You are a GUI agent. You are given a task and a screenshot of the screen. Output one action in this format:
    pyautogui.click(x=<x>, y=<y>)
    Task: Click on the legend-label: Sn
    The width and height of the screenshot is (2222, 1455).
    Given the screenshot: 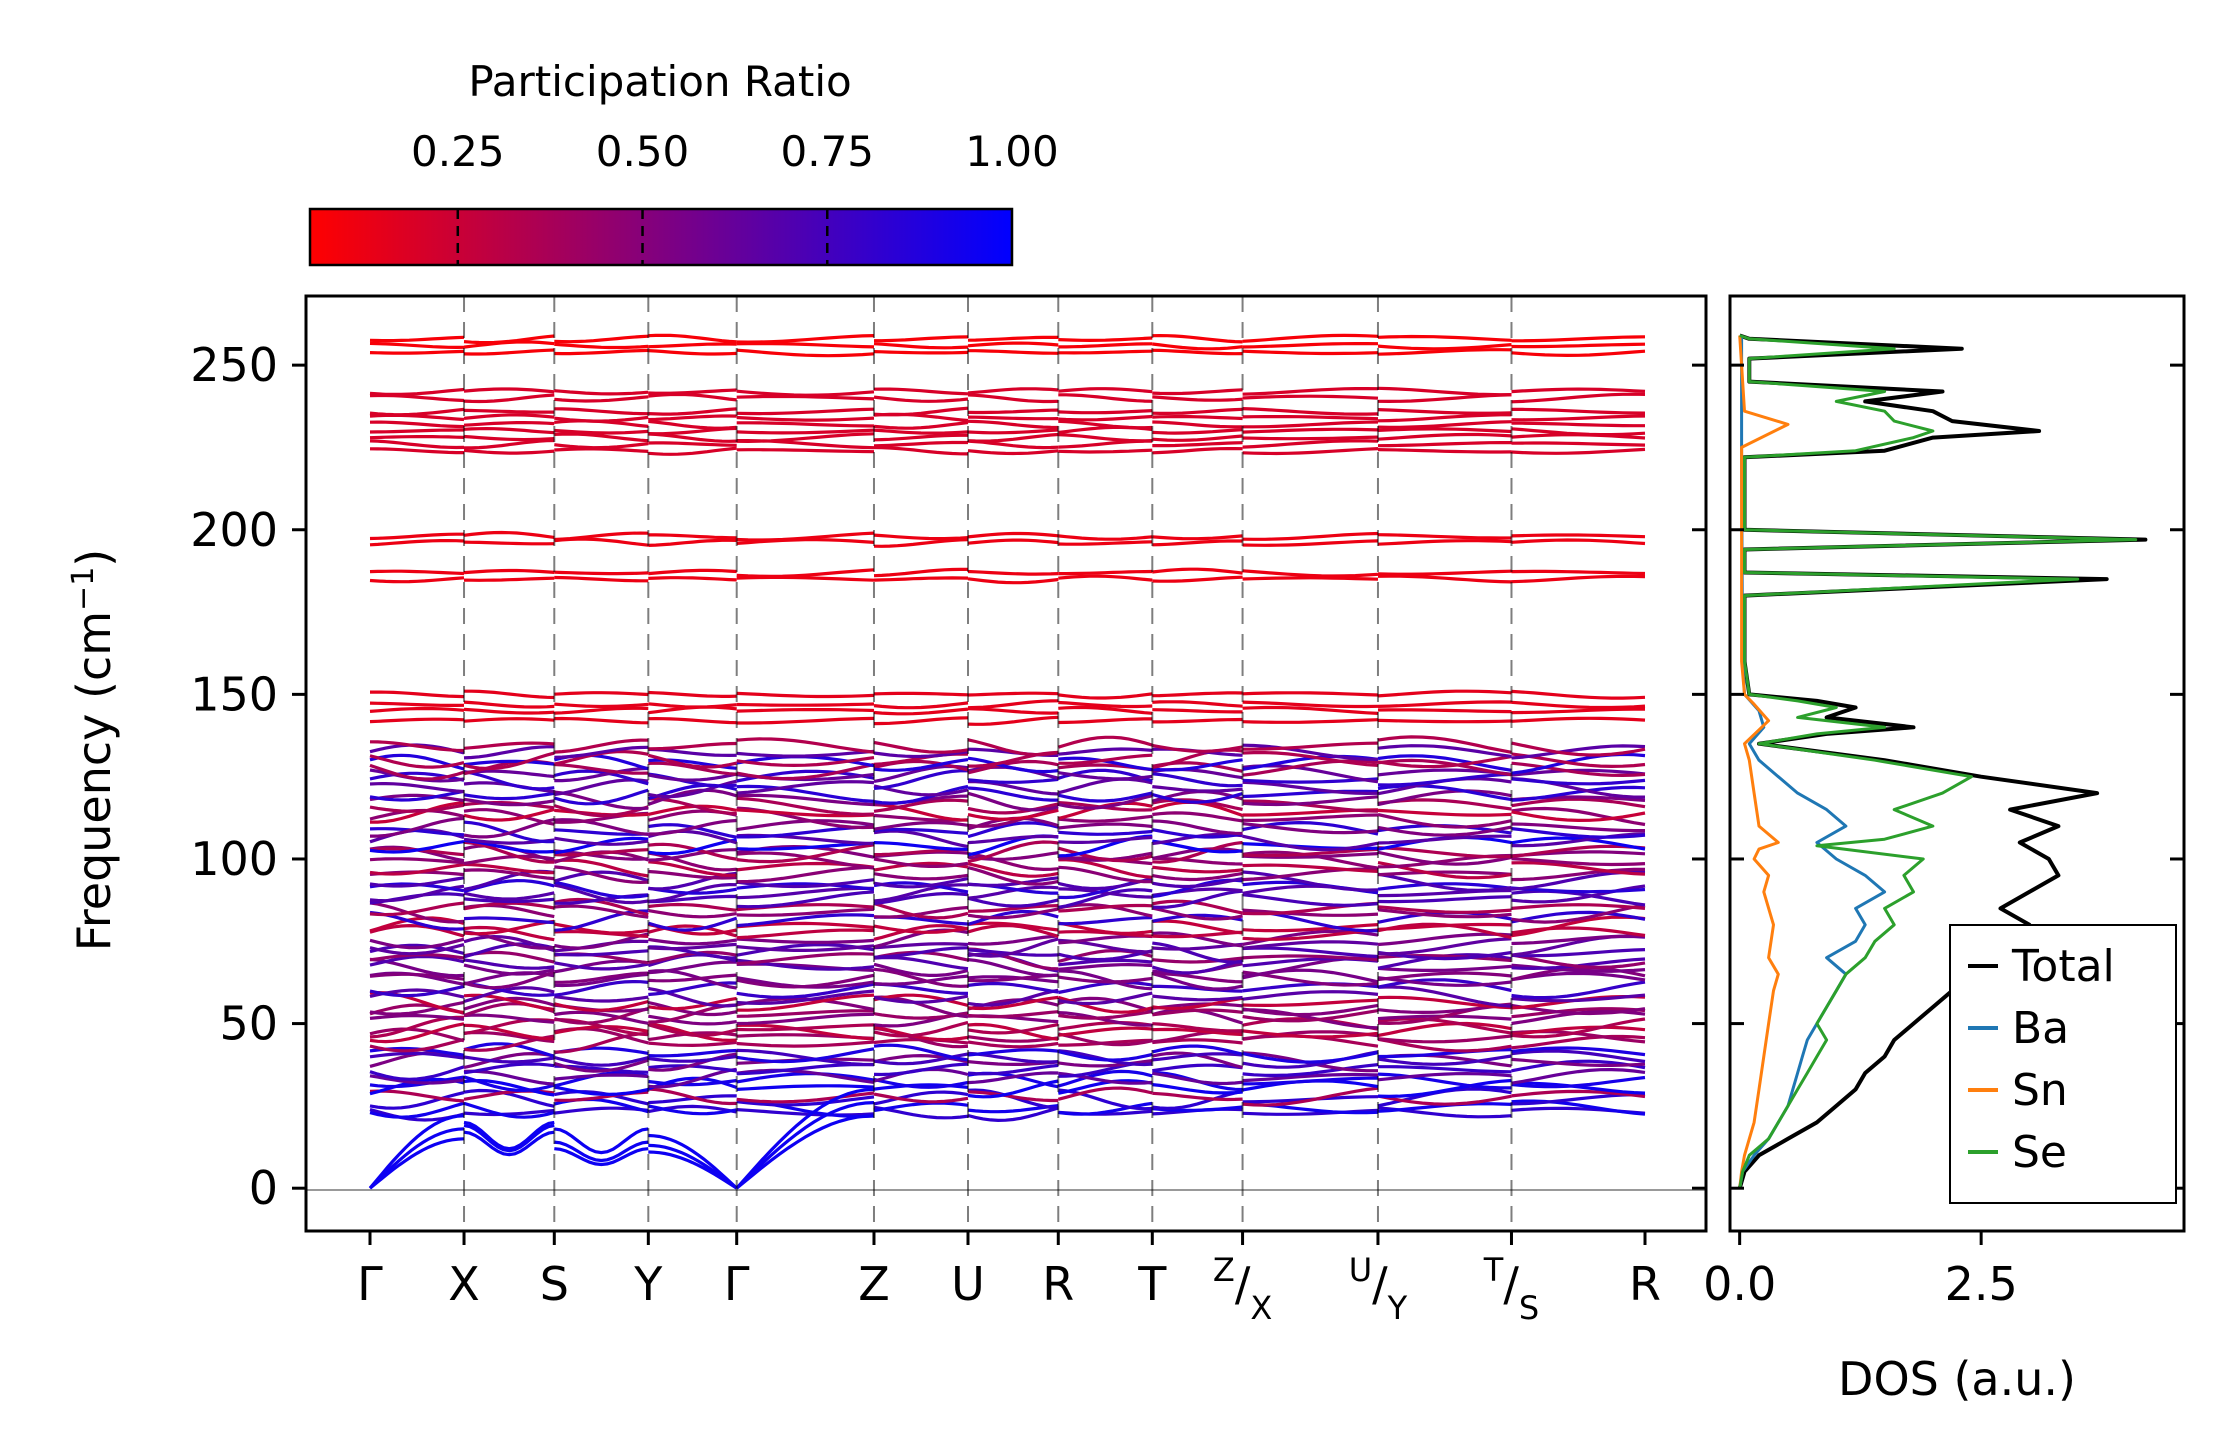 What is the action you would take?
    pyautogui.click(x=2040, y=1090)
    